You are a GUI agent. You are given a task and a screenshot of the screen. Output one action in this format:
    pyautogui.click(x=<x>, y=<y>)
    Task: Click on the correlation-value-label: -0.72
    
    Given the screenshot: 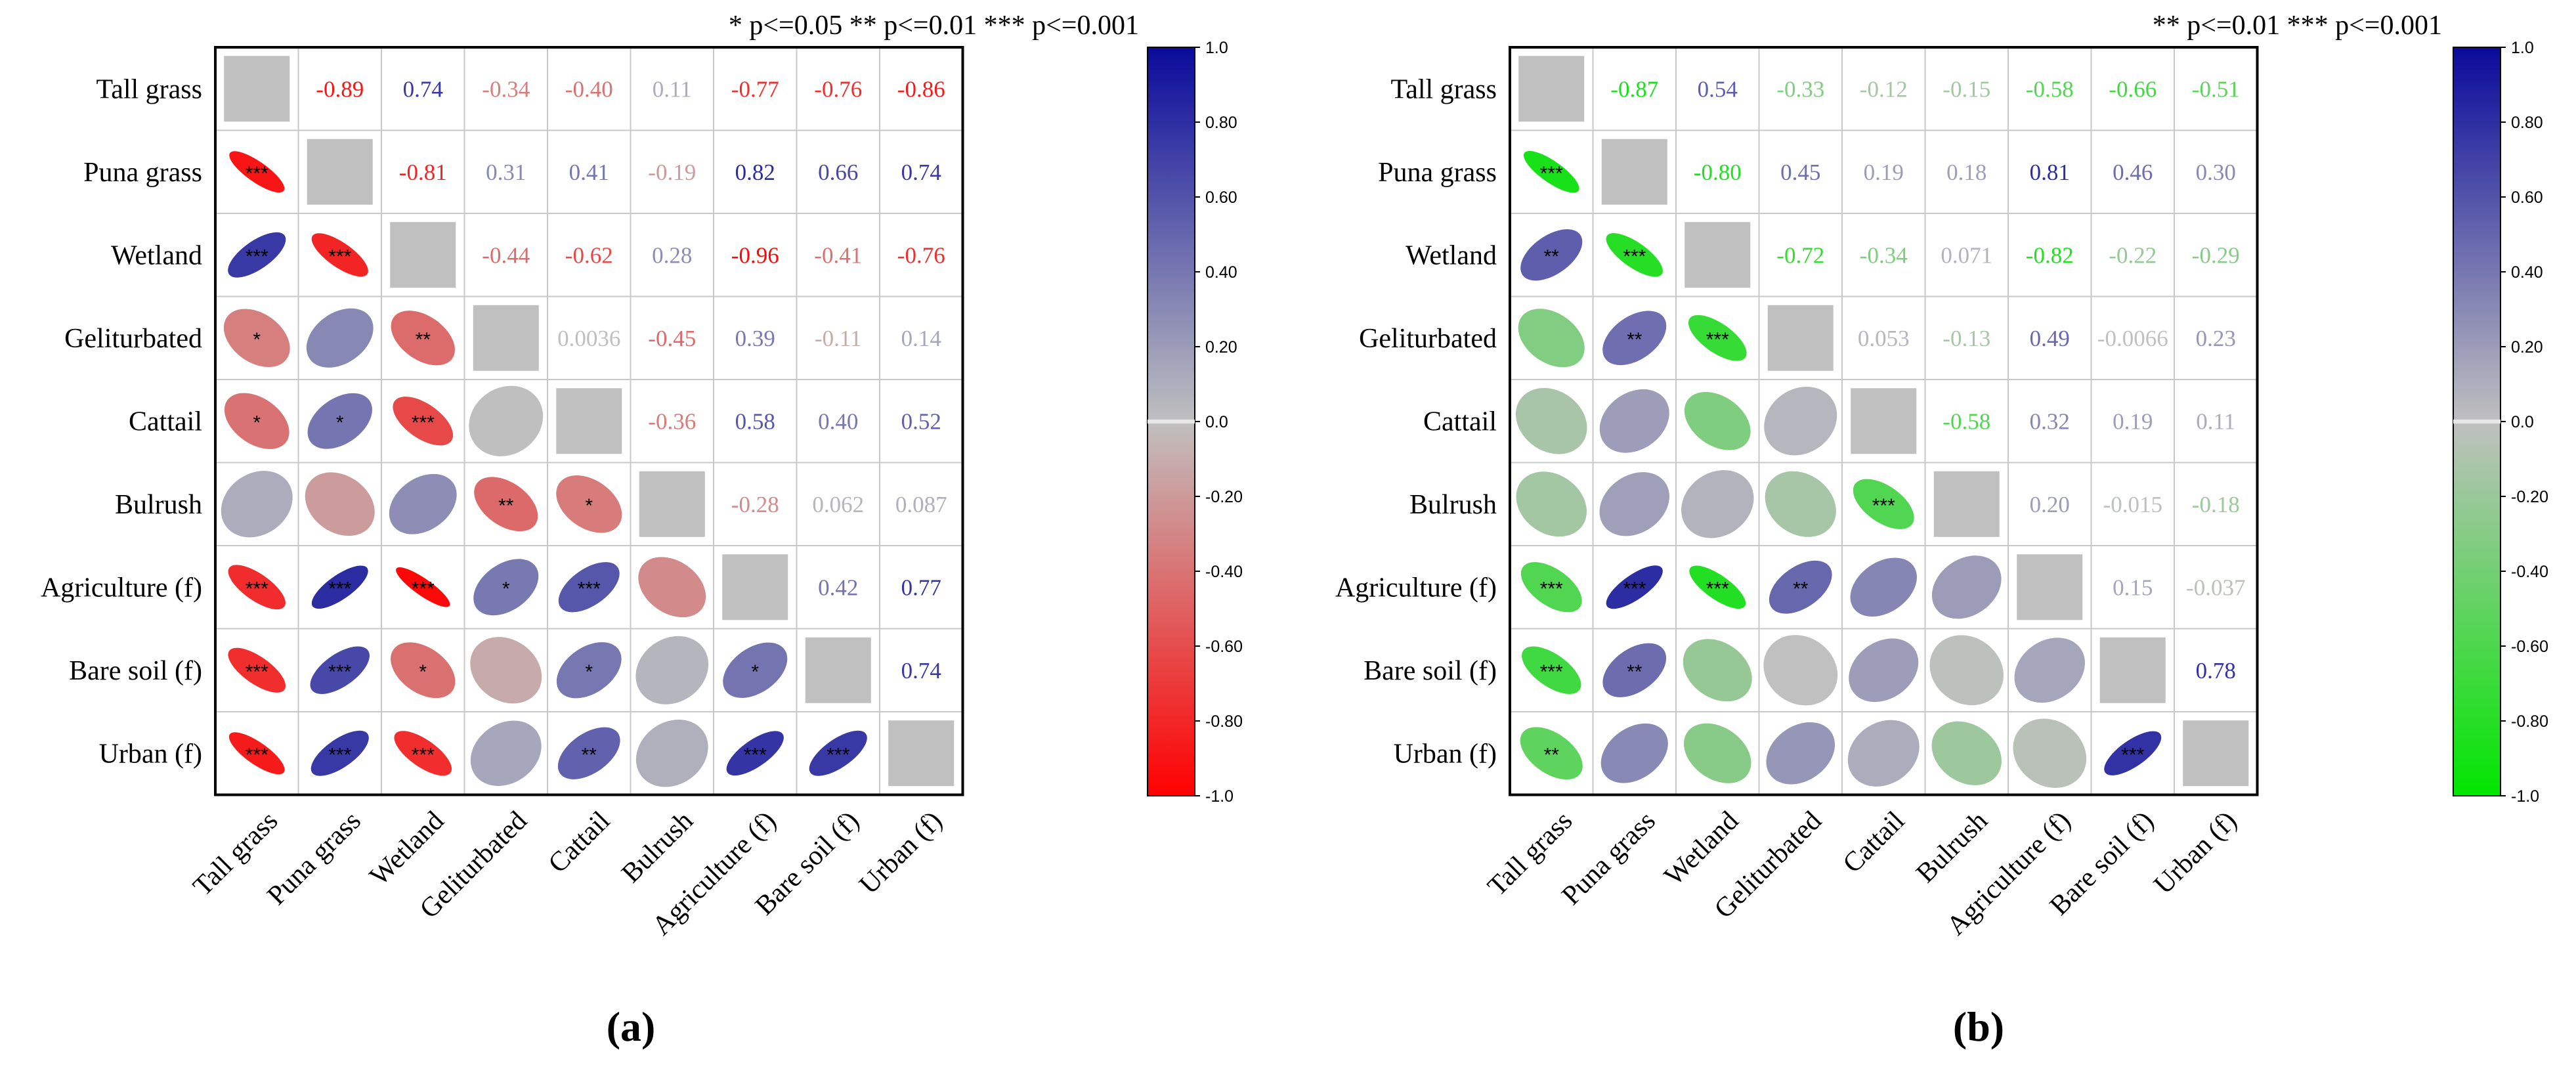 What is the action you would take?
    pyautogui.click(x=1800, y=255)
    